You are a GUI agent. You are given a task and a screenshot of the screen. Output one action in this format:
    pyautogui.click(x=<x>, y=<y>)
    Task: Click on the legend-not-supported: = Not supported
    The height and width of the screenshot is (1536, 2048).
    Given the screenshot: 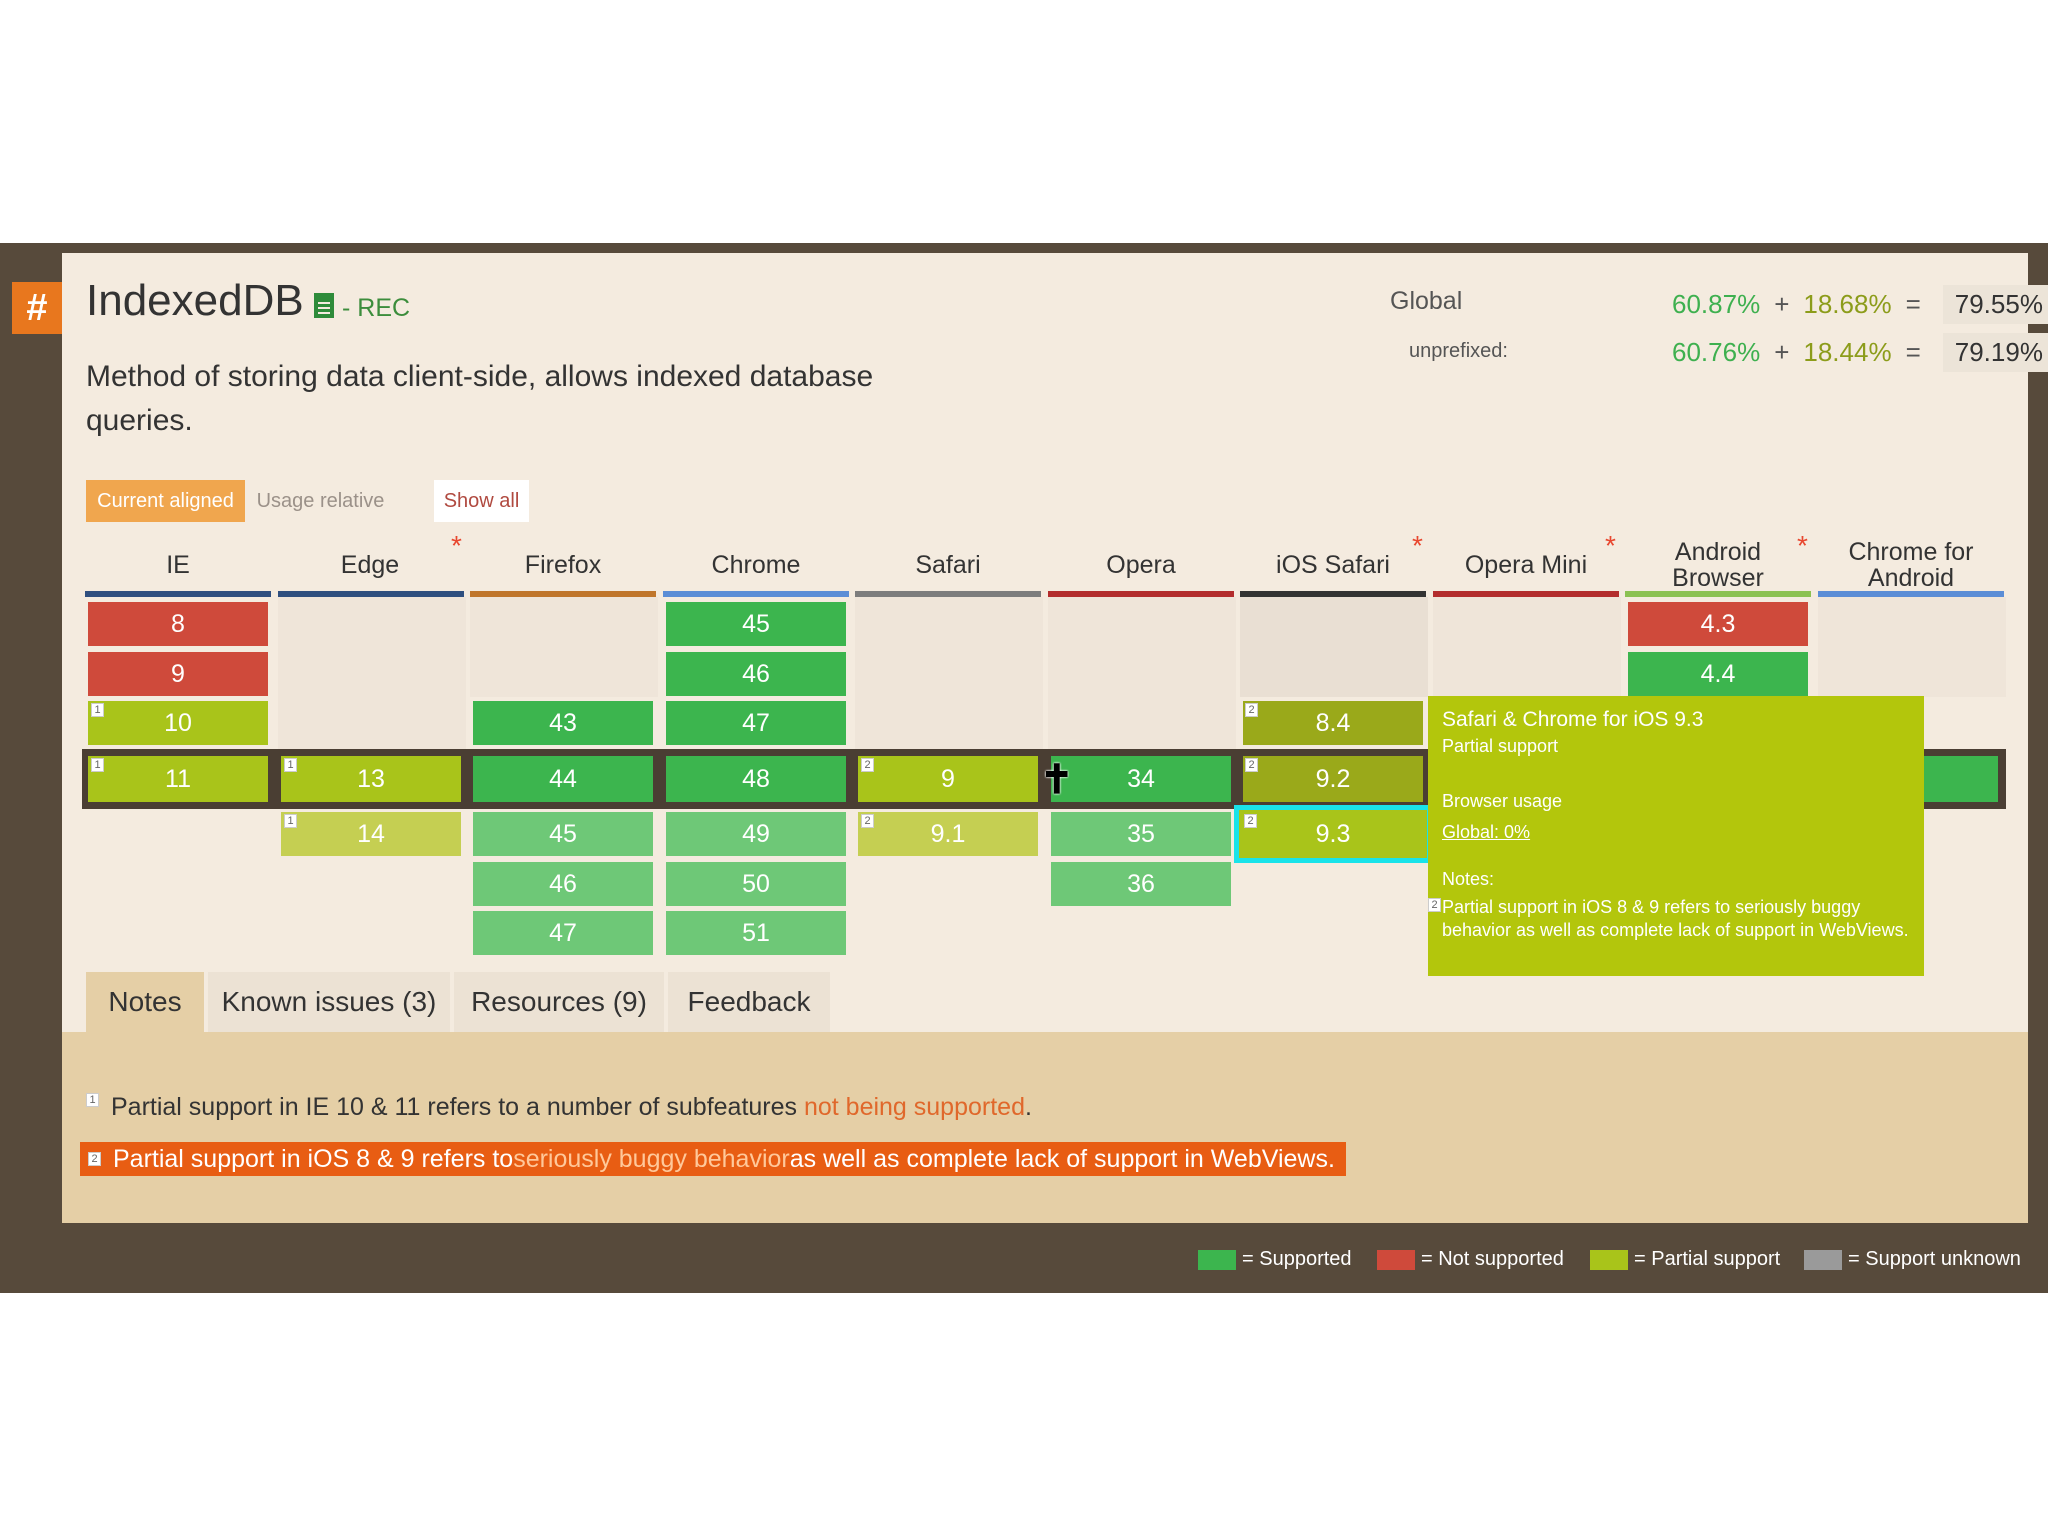 What is the action you would take?
    pyautogui.click(x=1470, y=1259)
    